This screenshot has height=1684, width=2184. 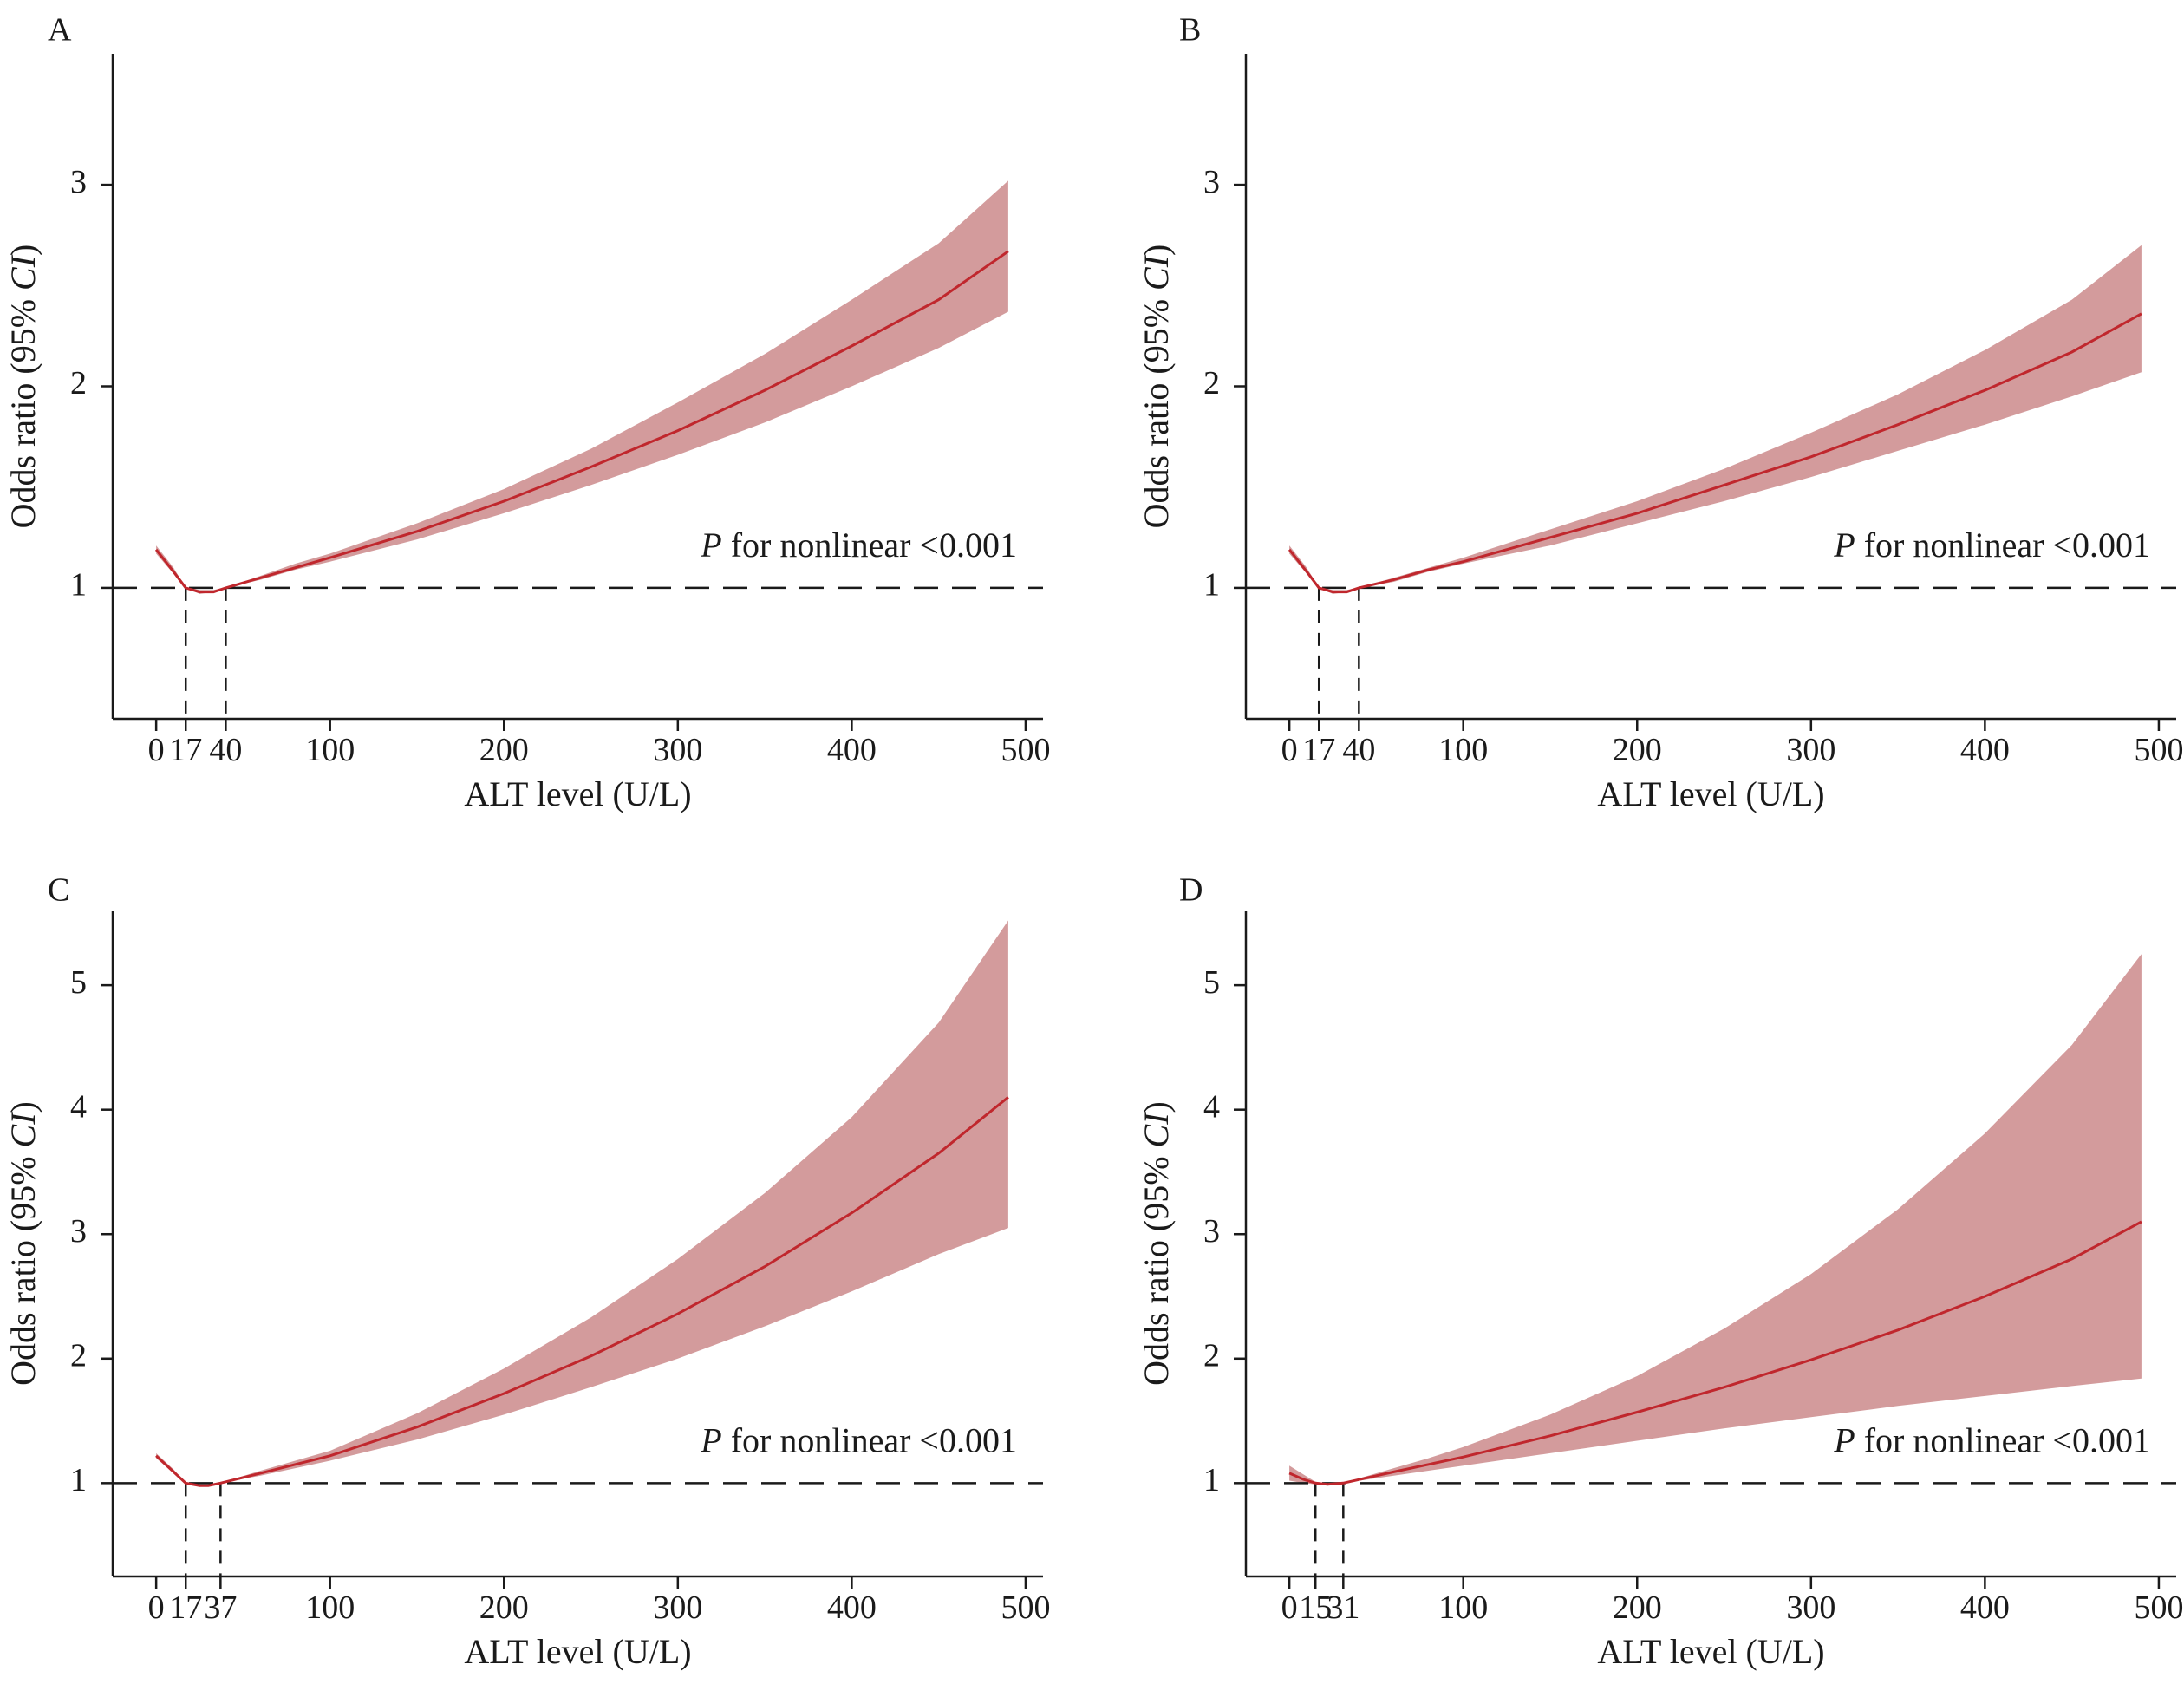 I want to click on x-tick-label: 15, so click(x=1315, y=1607).